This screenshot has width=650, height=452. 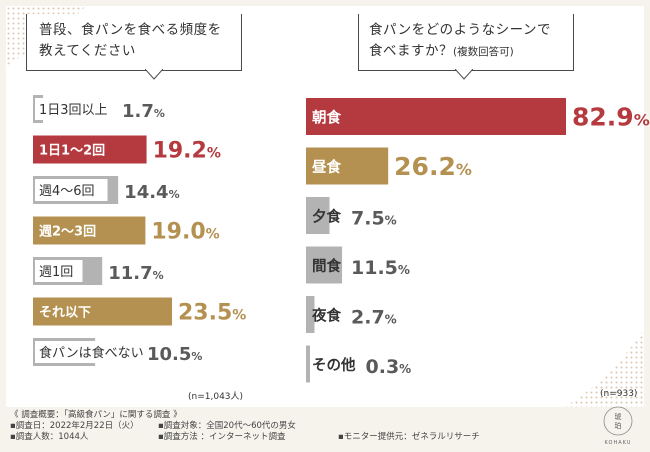 What do you see at coordinates (130, 30) in the screenshot?
I see `left-question-line1: 普段、食パンを食べる頻度を` at bounding box center [130, 30].